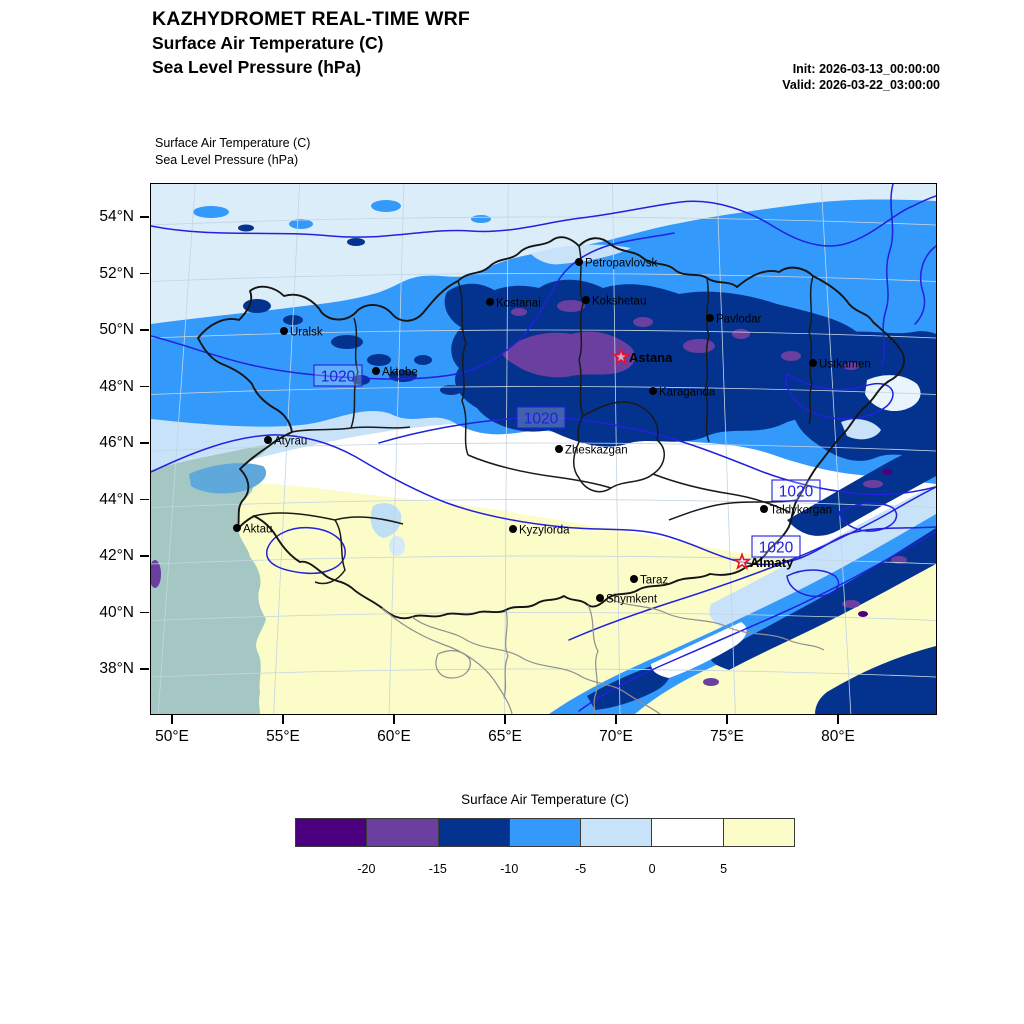 Image resolution: width=1024 pixels, height=1024 pixels. What do you see at coordinates (116, 555) in the screenshot?
I see `lat-axis-label: 42°N` at bounding box center [116, 555].